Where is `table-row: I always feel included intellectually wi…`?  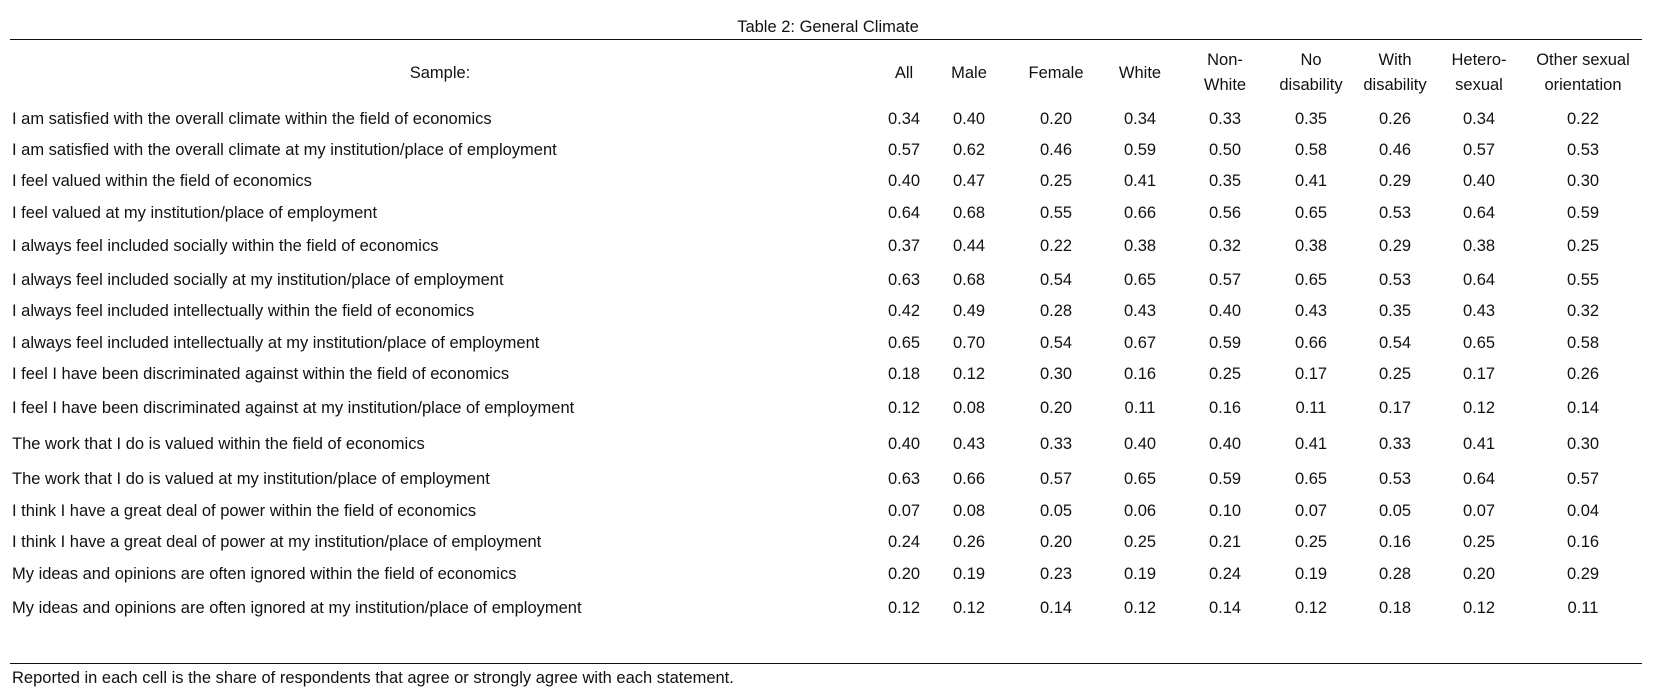 table-row: I always feel included intellectually wi… is located at coordinates (828, 311).